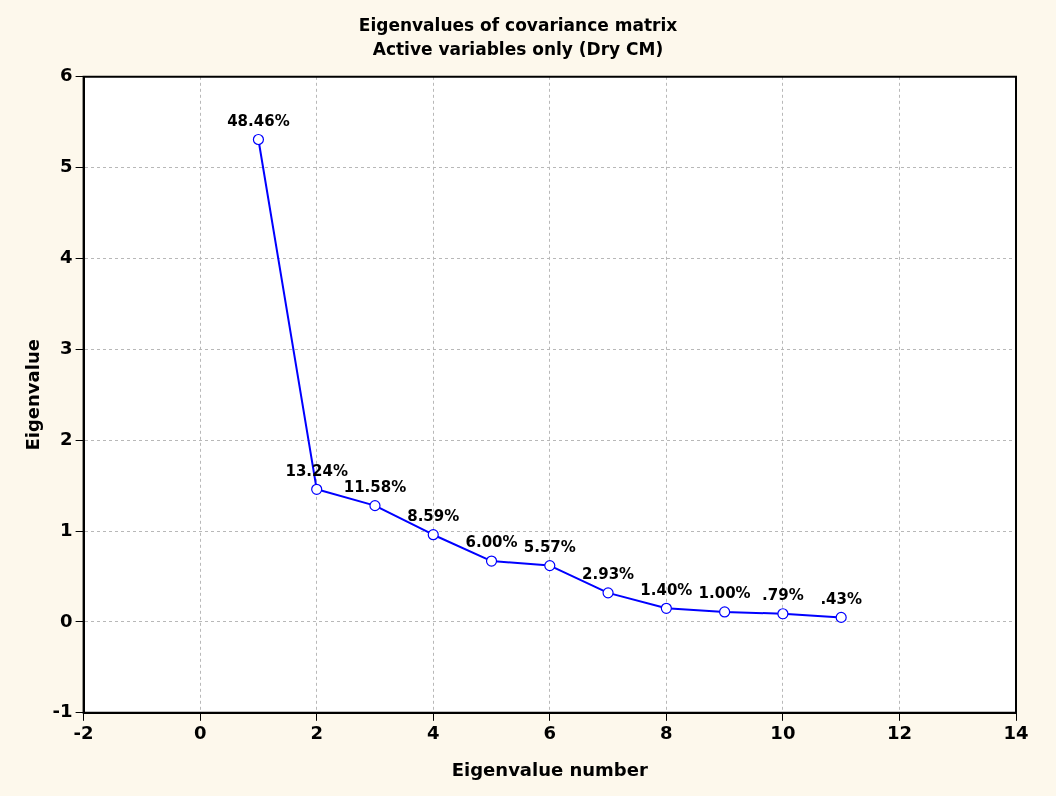 The width and height of the screenshot is (1056, 796). What do you see at coordinates (666, 589) in the screenshot?
I see `annotation: 1.40%` at bounding box center [666, 589].